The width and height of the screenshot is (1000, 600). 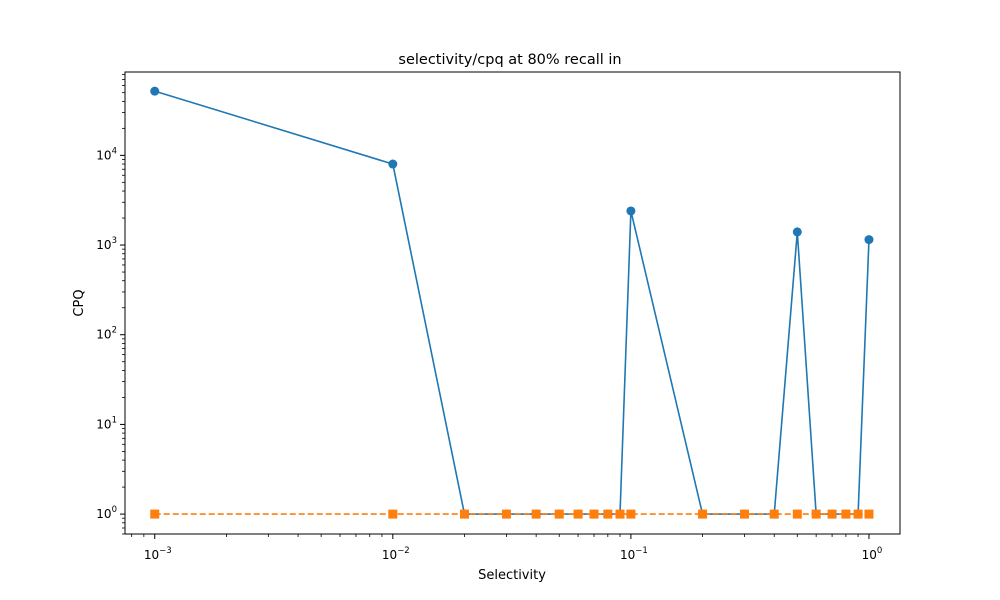 What do you see at coordinates (114, 241) in the screenshot?
I see `tick-label-exponent: 3` at bounding box center [114, 241].